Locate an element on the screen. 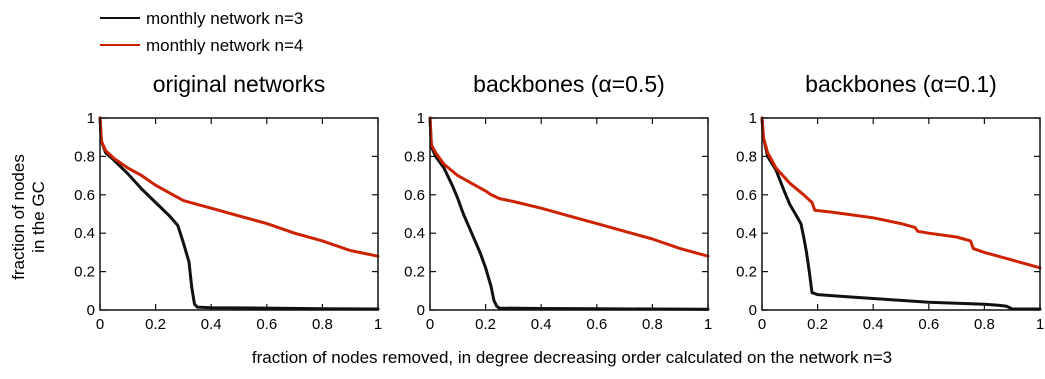 Image resolution: width=1045 pixels, height=379 pixels. legend: monthly network n=3 monthly network n=4 is located at coordinates (201, 32).